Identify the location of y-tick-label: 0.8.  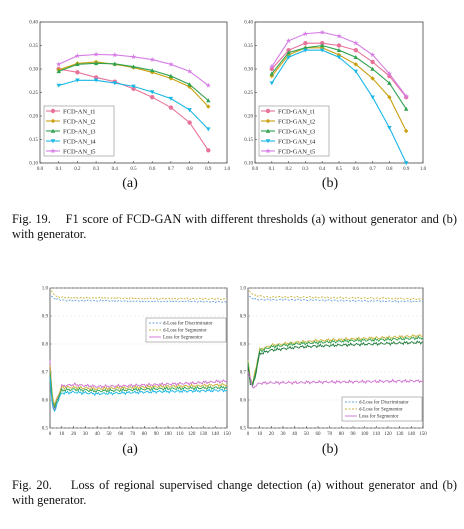
(45, 345).